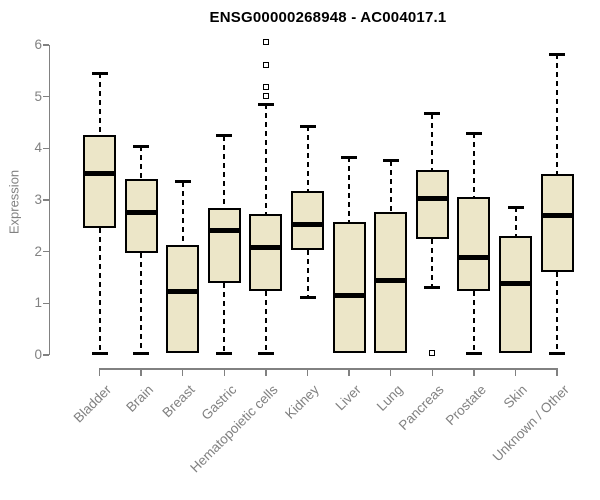  Describe the element at coordinates (328, 17) in the screenshot. I see `chart-title: ENSG00000268948 - AC004017.1` at that location.